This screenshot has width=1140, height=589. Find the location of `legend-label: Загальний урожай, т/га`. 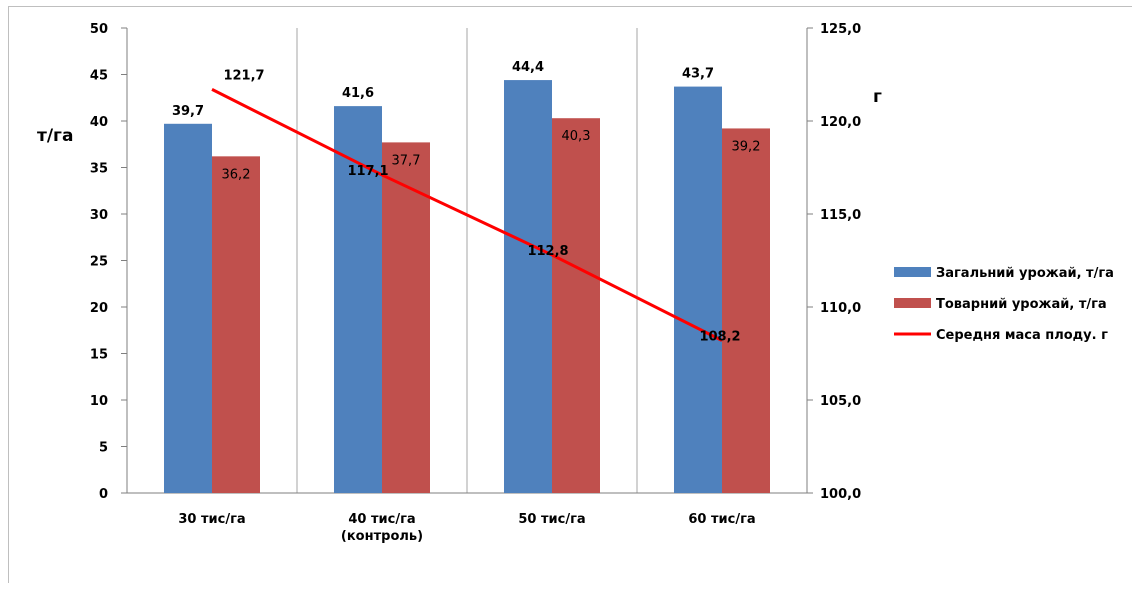

legend-label: Загальний урожай, т/га is located at coordinates (1025, 273).